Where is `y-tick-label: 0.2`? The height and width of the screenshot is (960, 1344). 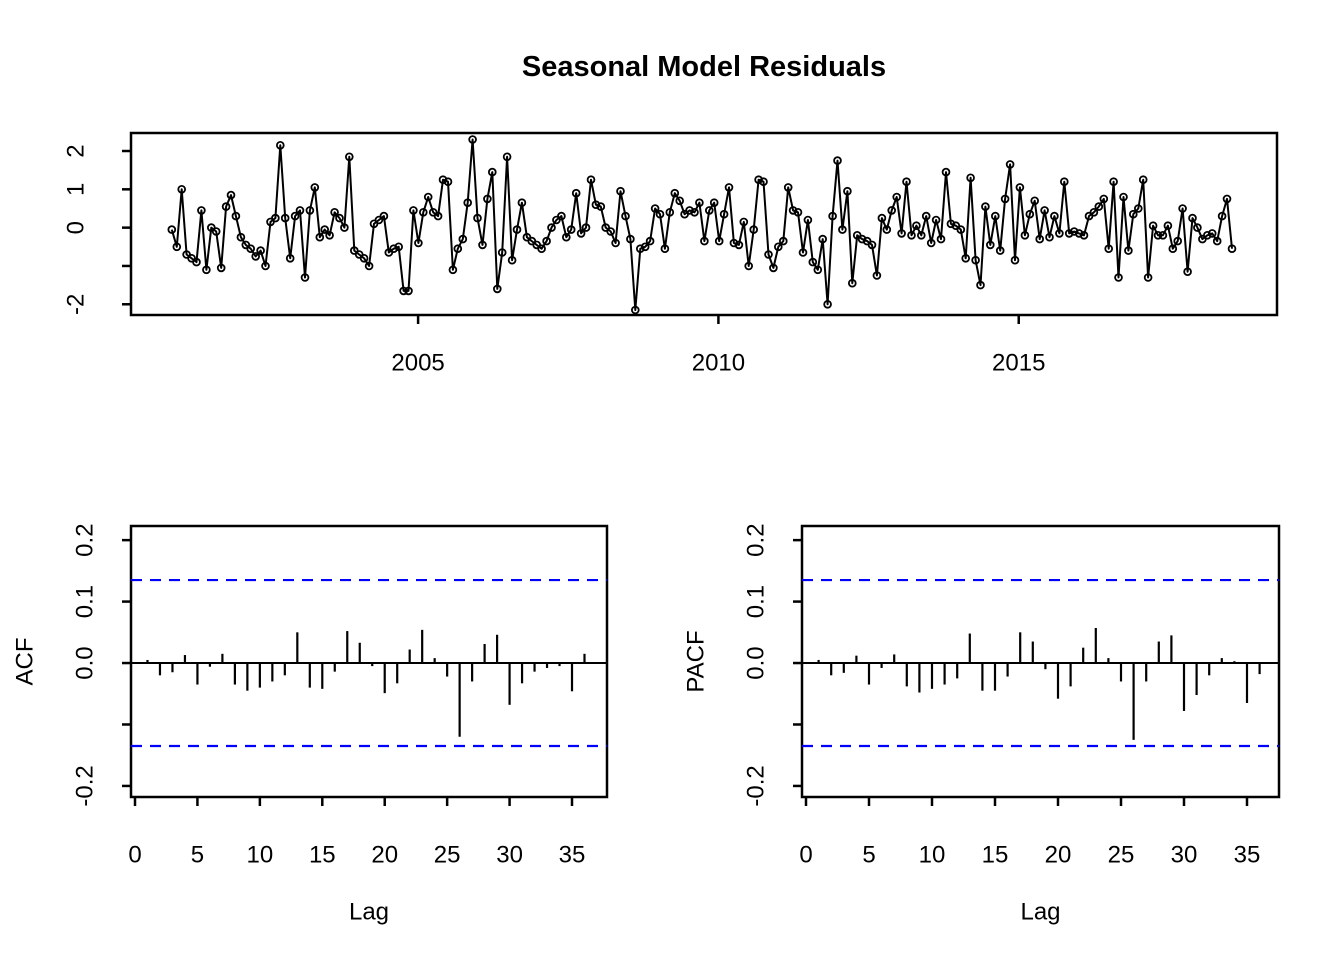 y-tick-label: 0.2 is located at coordinates (756, 539).